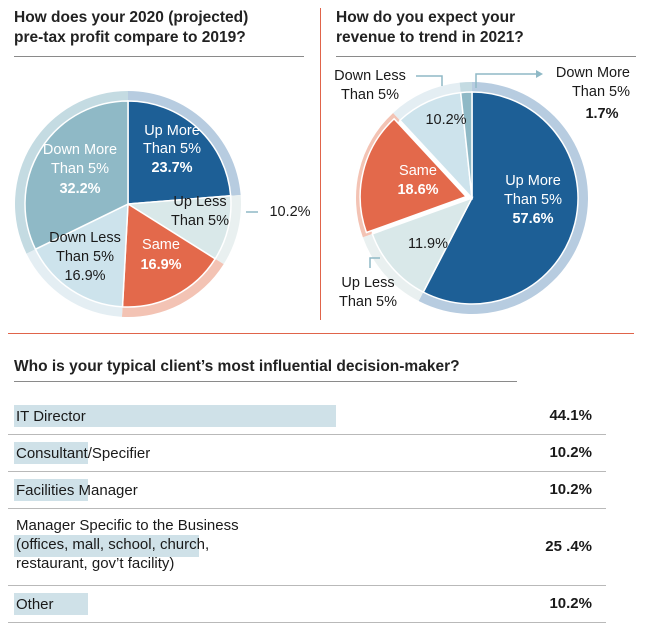 This screenshot has width=650, height=635. What do you see at coordinates (172, 131) in the screenshot?
I see `pie0-label-up-more-1: Up More` at bounding box center [172, 131].